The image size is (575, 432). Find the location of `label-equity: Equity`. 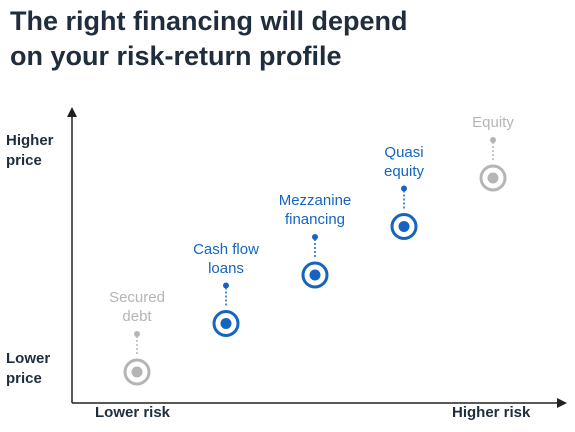

label-equity: Equity is located at coordinates (493, 122).